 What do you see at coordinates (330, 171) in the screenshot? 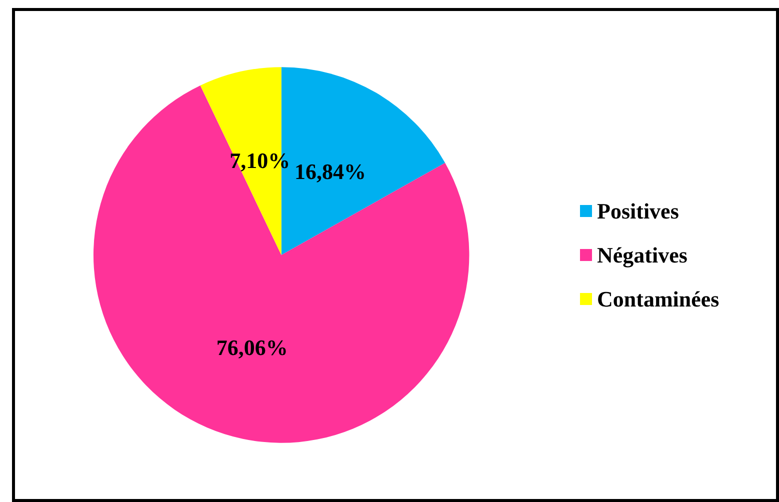
I see `data-label: 16,84%` at bounding box center [330, 171].